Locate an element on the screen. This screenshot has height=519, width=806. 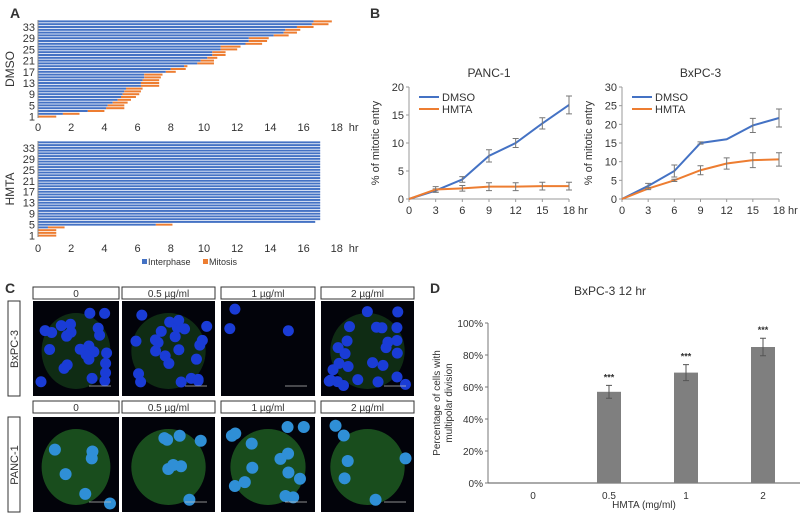
y-axis-label-line: multipolar division is located at coordinates (449, 402).